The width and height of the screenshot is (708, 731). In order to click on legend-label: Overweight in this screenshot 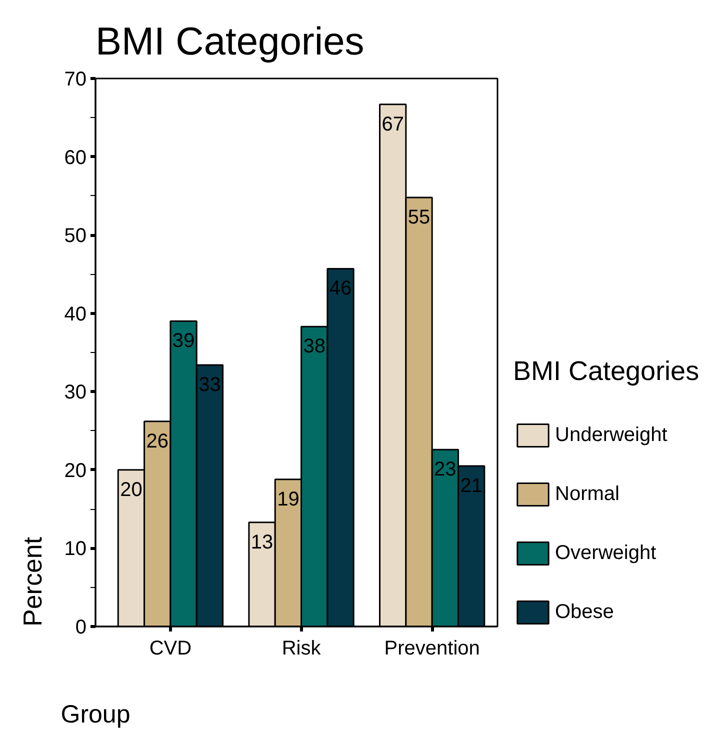, I will do `click(605, 553)`.